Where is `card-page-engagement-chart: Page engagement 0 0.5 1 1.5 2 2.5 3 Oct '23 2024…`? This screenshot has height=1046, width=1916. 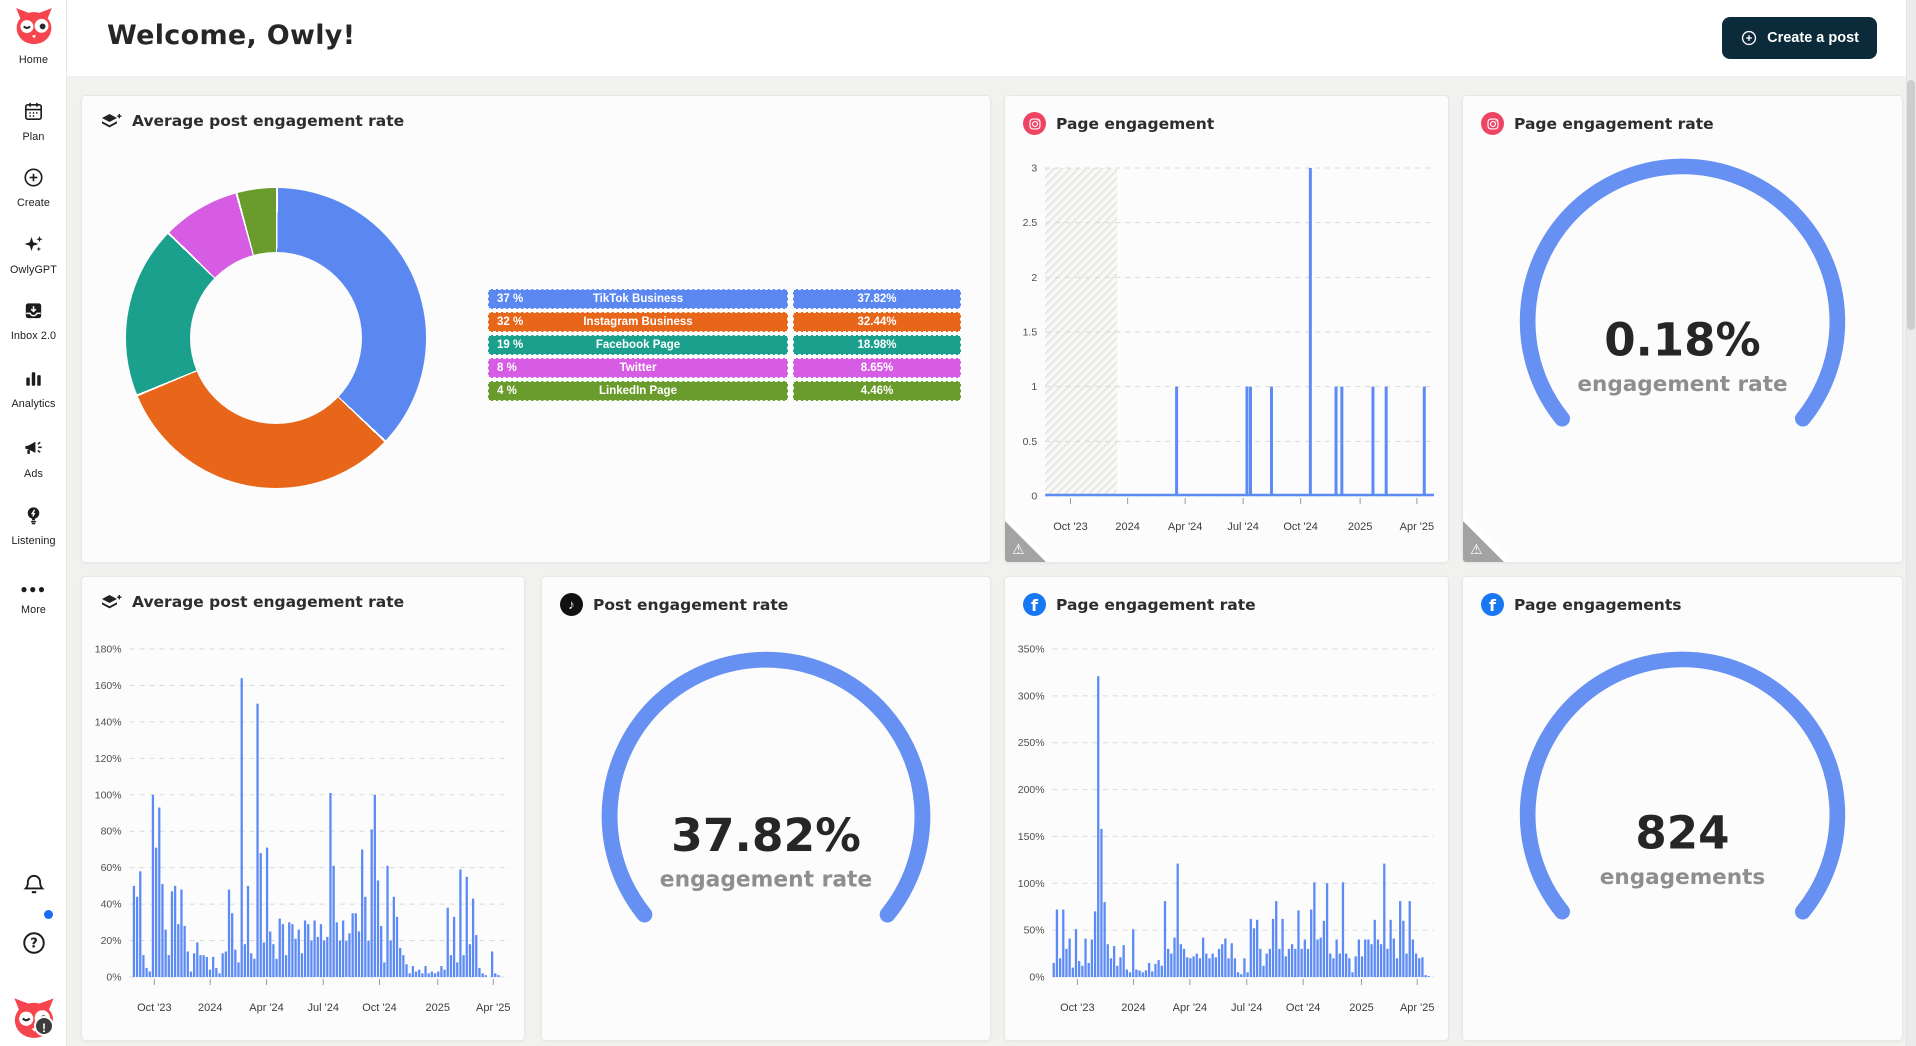
card-page-engagement-chart: Page engagement 0 0.5 1 1.5 2 2.5 3 Oct '23 2024… is located at coordinates (1226, 329).